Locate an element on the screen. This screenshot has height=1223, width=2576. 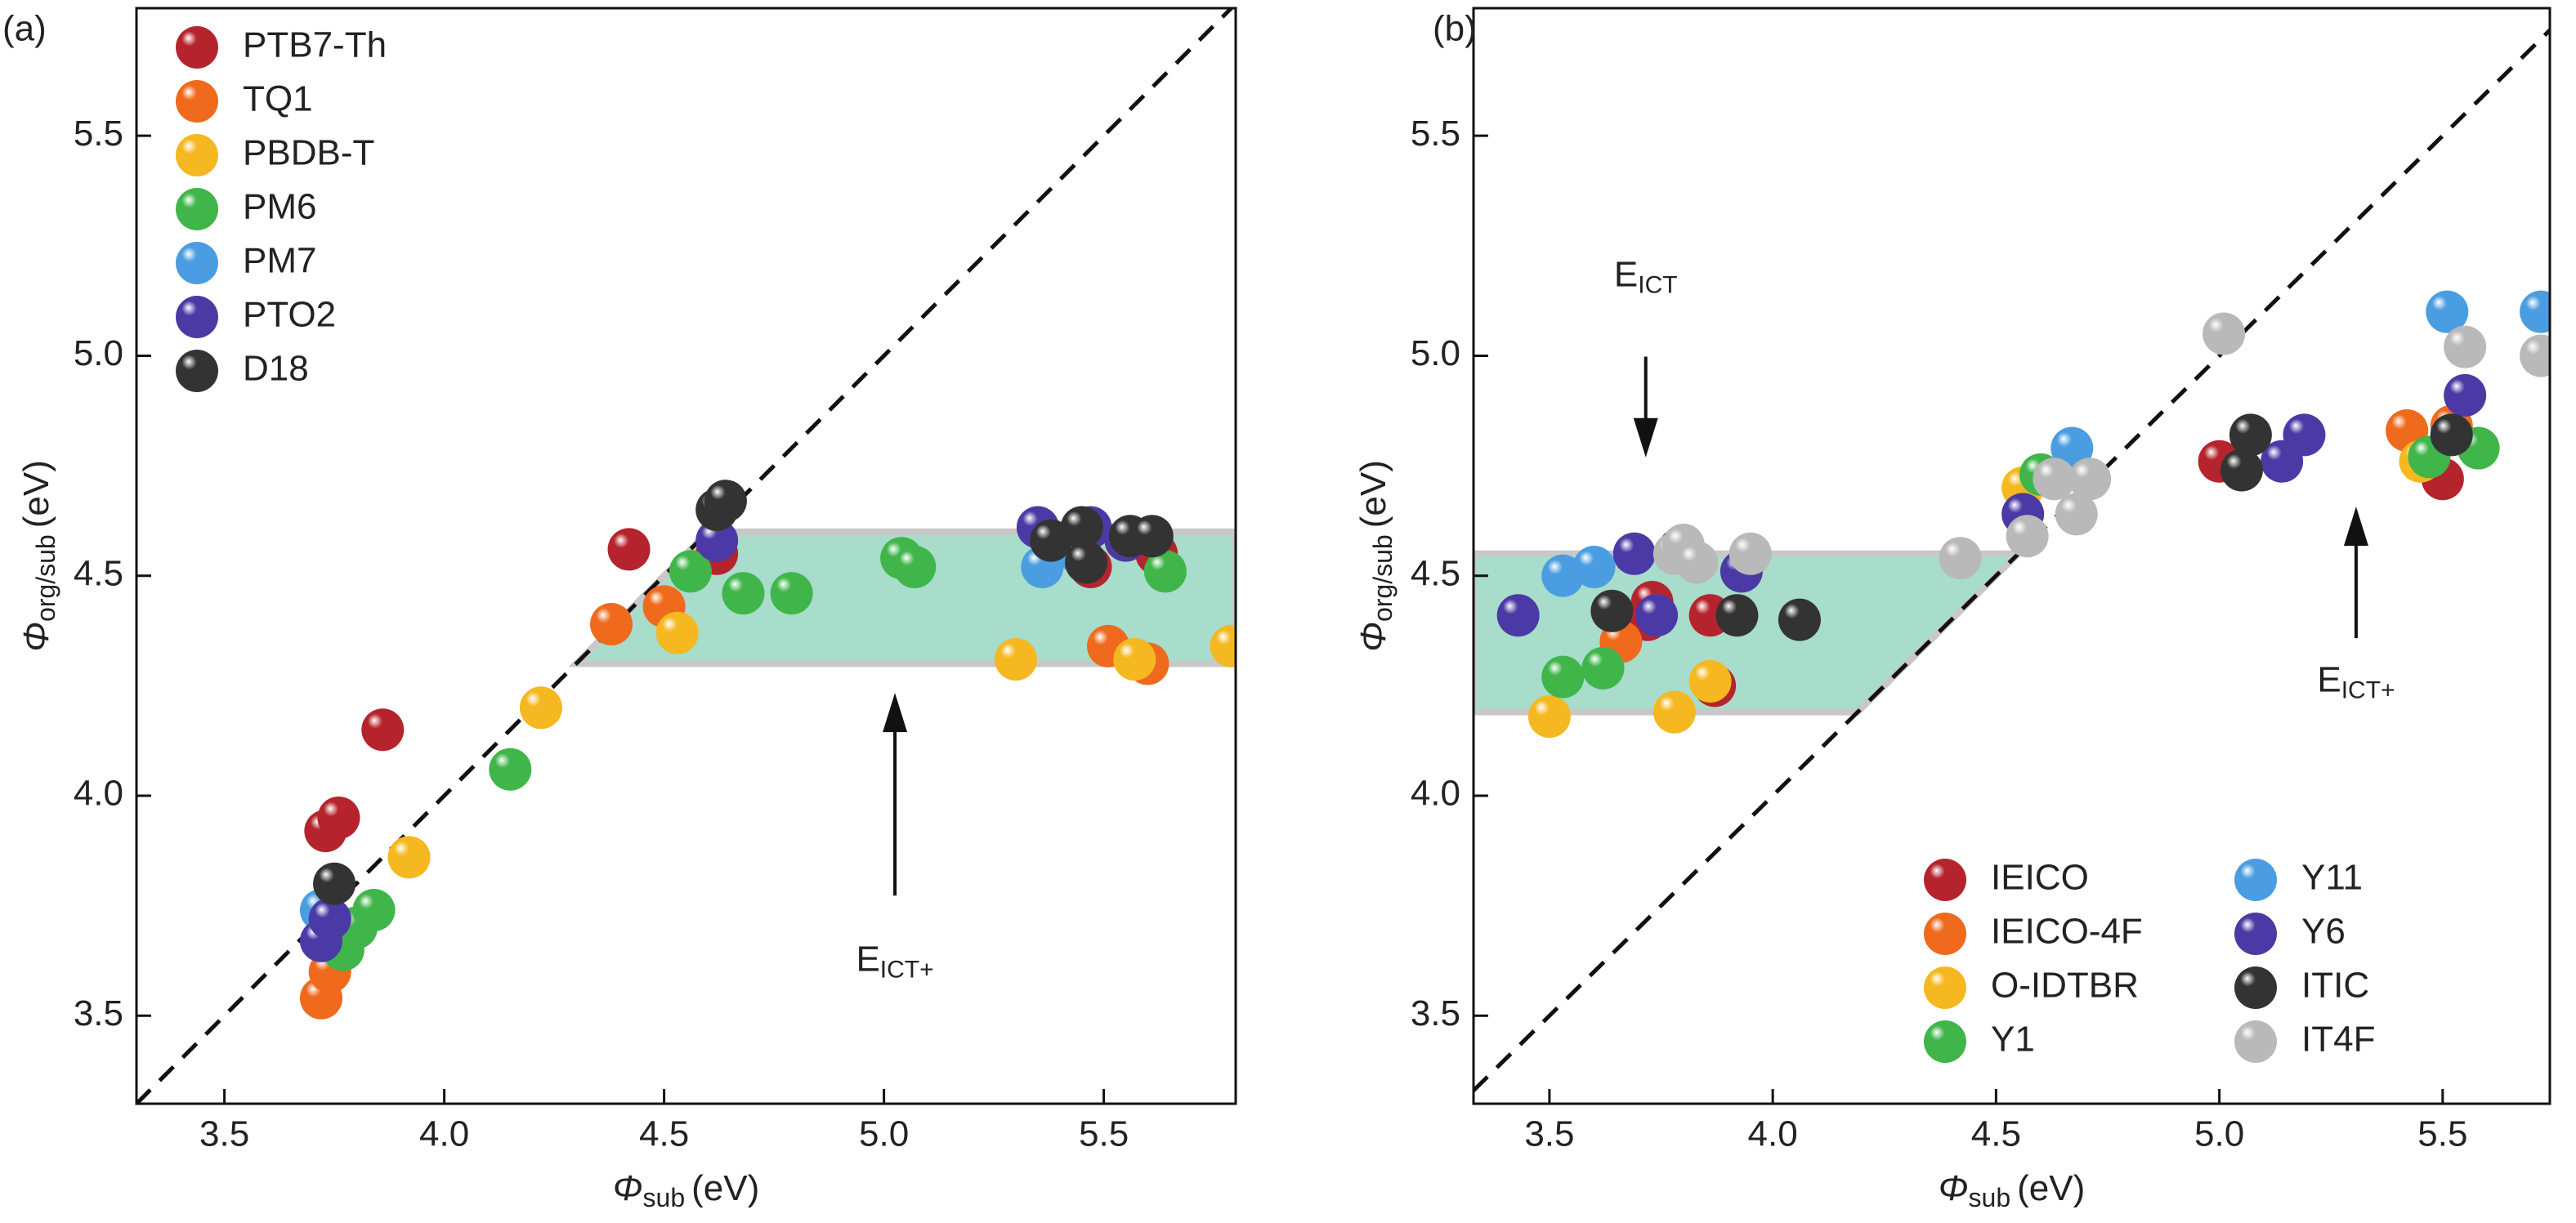
legend-label: Y1 is located at coordinates (2013, 1040).